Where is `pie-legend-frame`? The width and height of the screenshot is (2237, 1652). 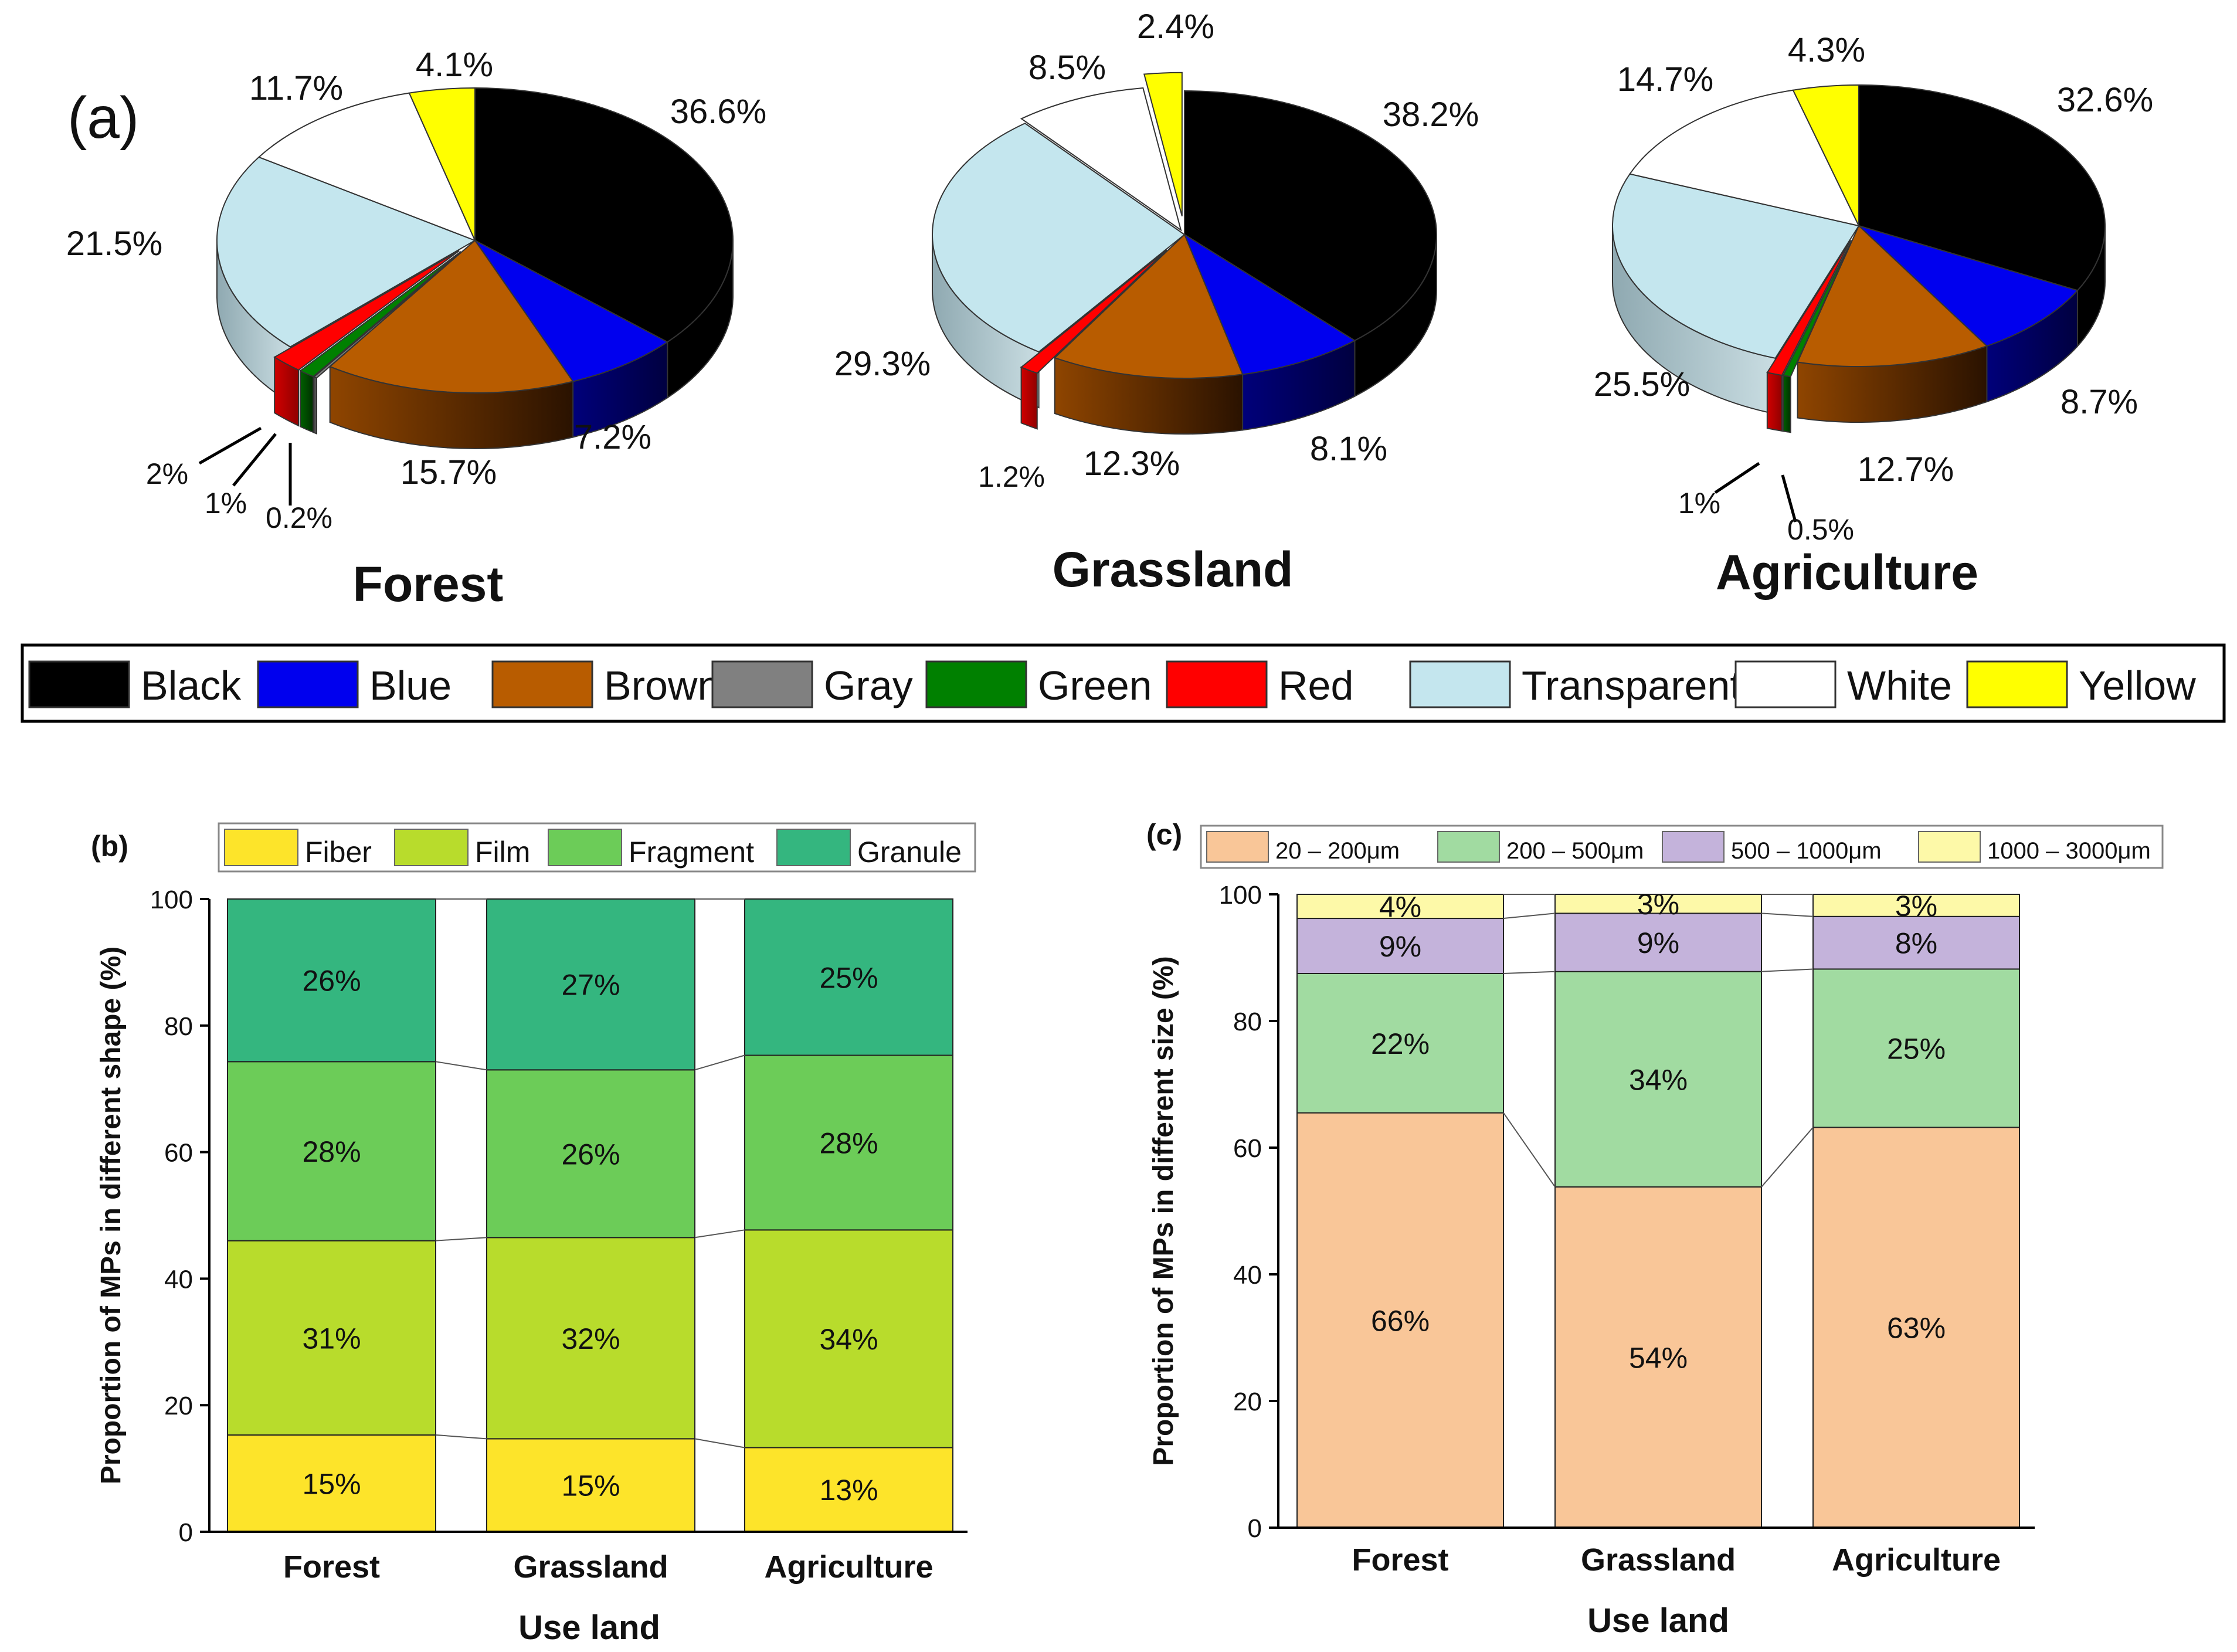
pie-legend-frame is located at coordinates (1124, 683).